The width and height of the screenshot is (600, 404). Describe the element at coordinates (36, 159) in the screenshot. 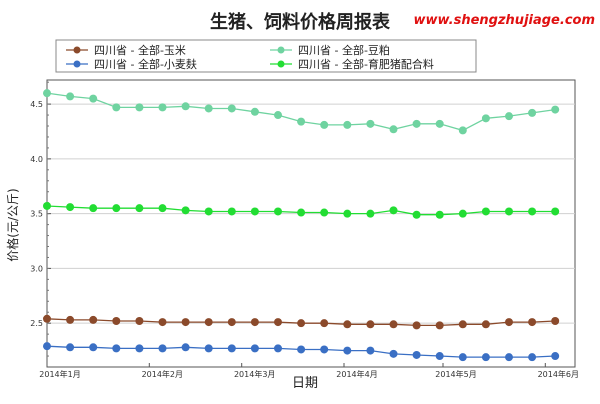

I see `y-tick-label: 4.0` at that location.